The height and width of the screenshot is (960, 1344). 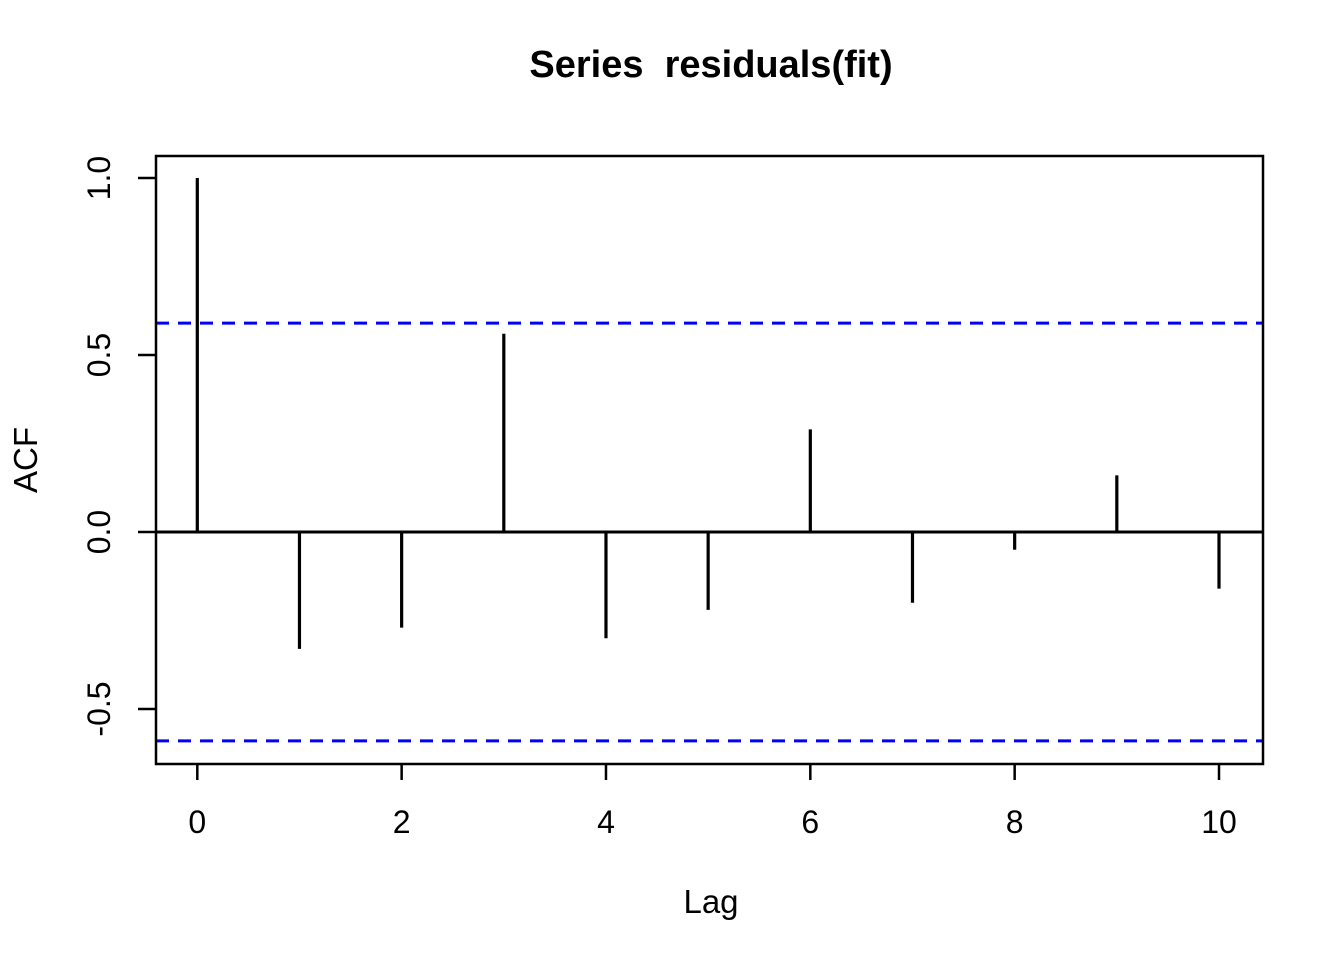 What do you see at coordinates (25, 460) in the screenshot?
I see `y-axis-title: ACF` at bounding box center [25, 460].